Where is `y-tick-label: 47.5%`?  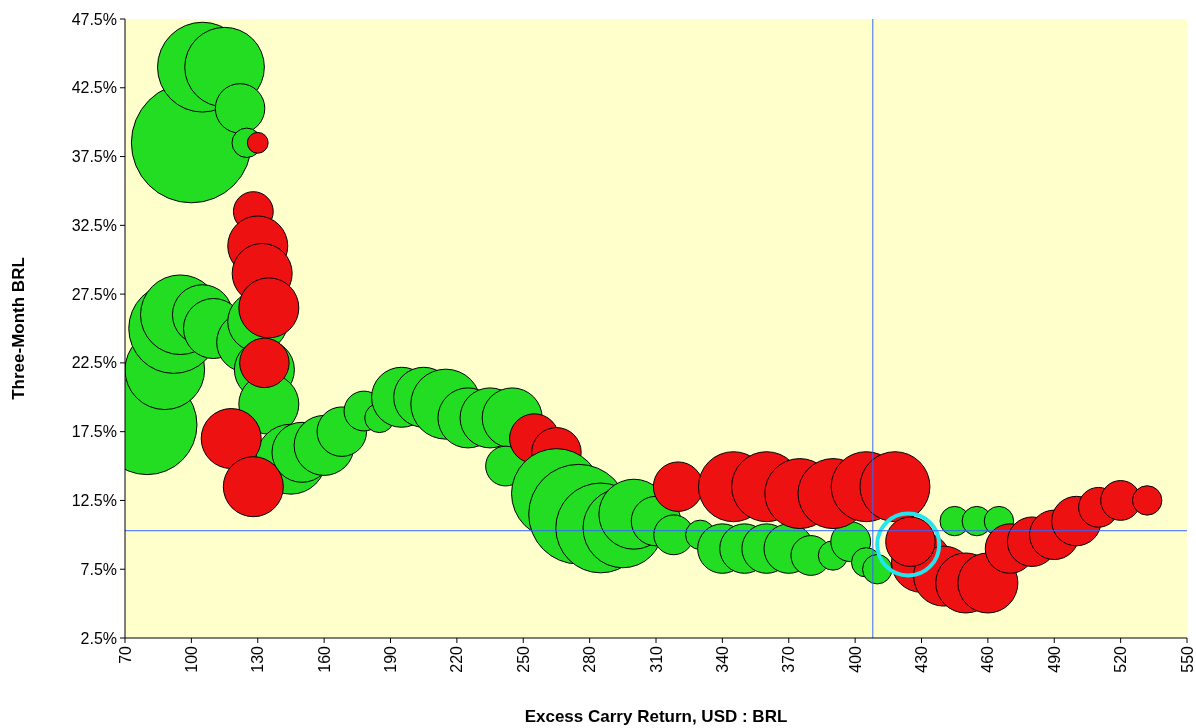
y-tick-label: 47.5% is located at coordinates (94, 19).